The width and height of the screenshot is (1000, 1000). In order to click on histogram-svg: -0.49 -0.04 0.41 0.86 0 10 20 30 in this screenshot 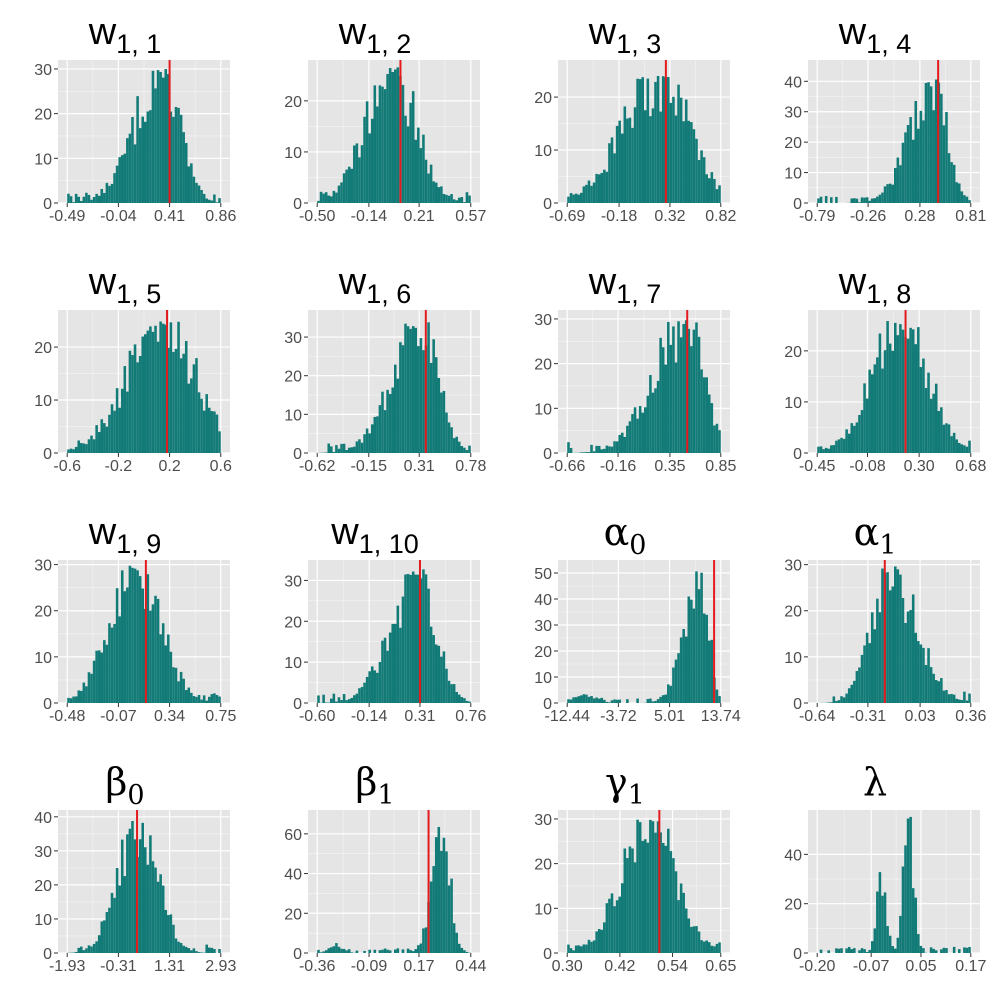, I will do `click(135, 142)`.